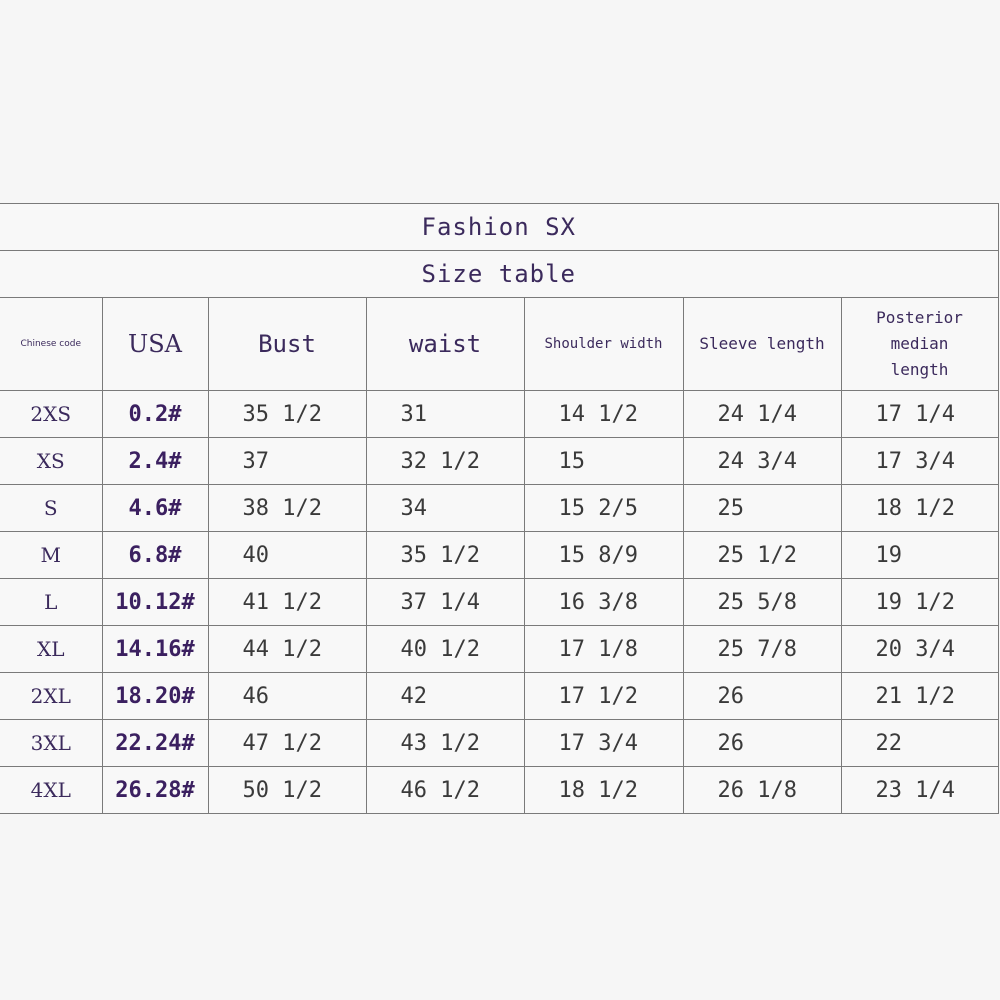  What do you see at coordinates (51, 696) in the screenshot?
I see `size-cell: 2XL` at bounding box center [51, 696].